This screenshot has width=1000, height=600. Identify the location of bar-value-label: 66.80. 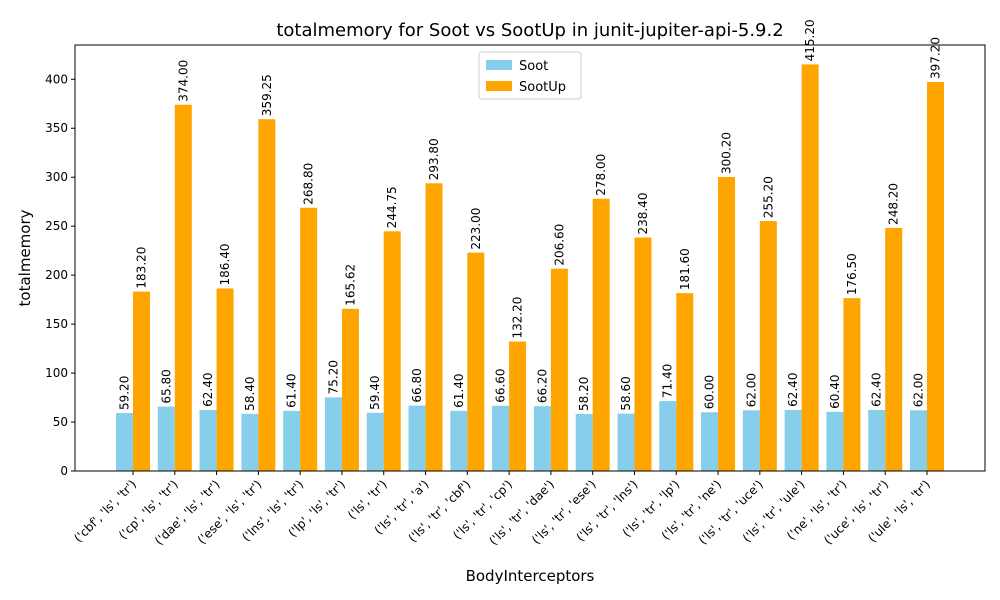
(417, 385).